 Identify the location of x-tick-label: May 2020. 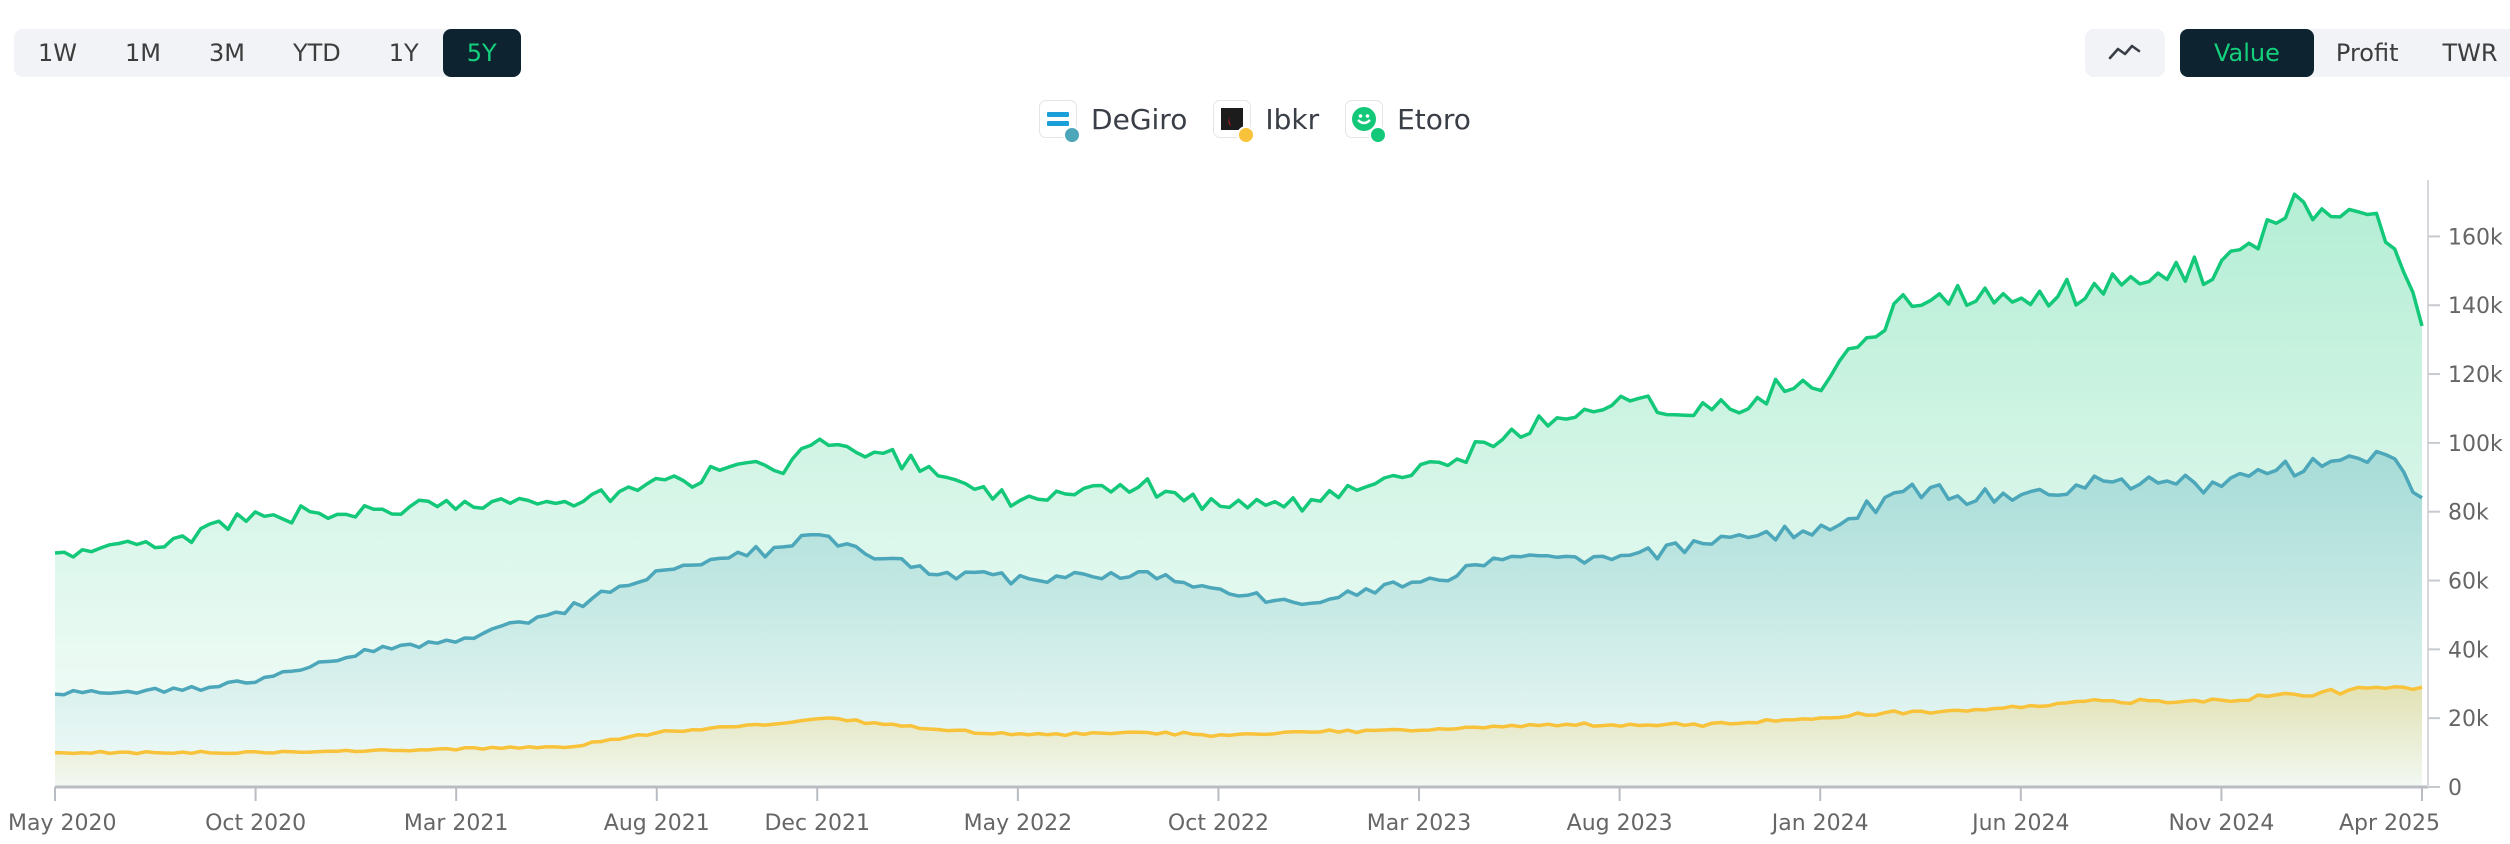
(62, 823).